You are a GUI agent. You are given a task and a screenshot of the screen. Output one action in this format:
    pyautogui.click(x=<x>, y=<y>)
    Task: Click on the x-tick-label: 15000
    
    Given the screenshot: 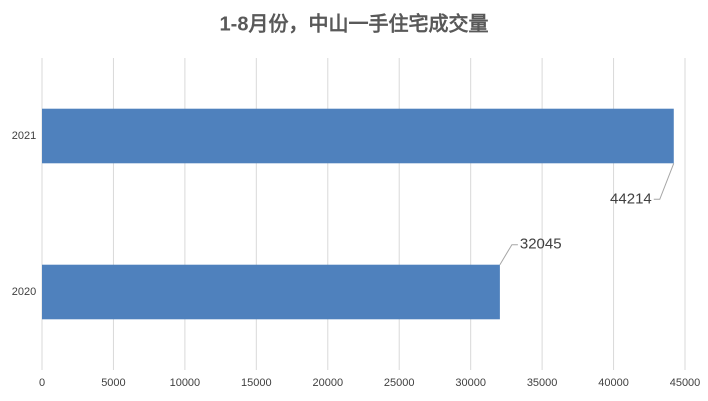 What is the action you would take?
    pyautogui.click(x=256, y=383)
    